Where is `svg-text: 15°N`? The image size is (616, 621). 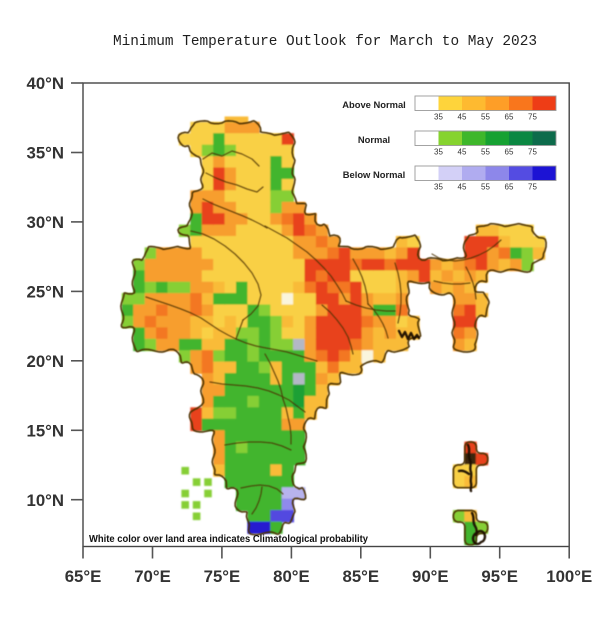 svg-text: 15°N is located at coordinates (46, 431).